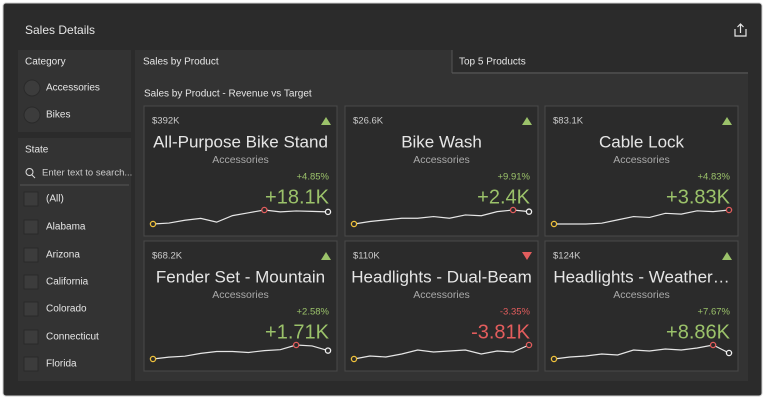  I want to click on checkbox-label: Alabama, so click(66, 227).